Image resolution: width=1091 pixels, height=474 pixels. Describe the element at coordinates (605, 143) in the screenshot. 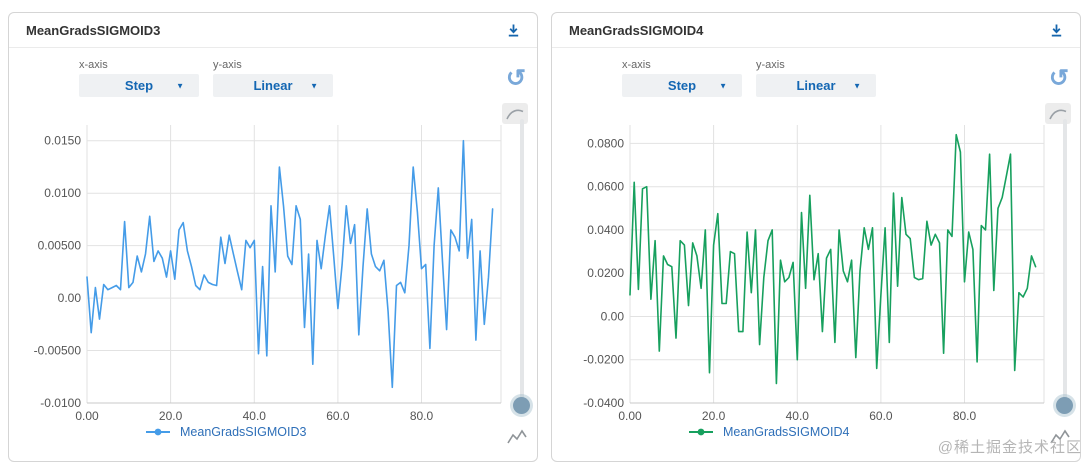

I see `svg-text: 0.0800` at that location.